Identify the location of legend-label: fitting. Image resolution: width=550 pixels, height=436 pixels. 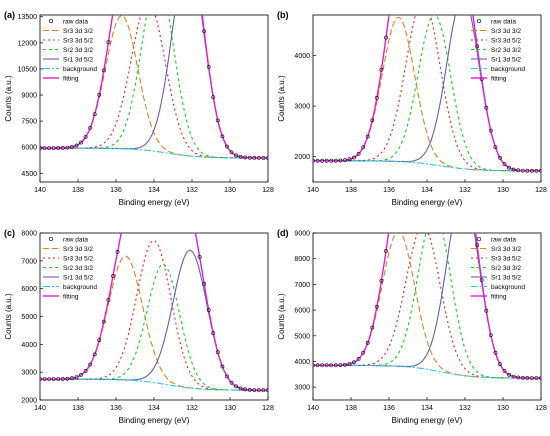
(499, 297).